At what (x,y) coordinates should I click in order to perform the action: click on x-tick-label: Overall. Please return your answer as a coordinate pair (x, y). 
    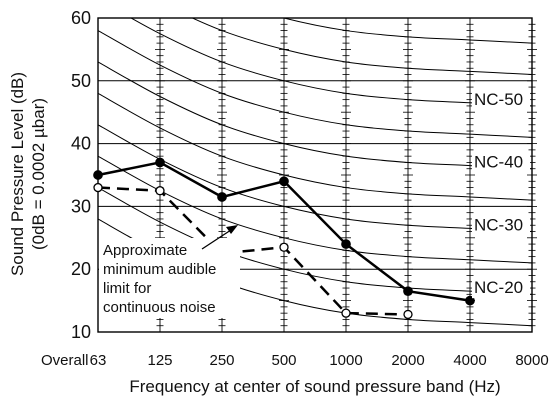
    Looking at the image, I should click on (65, 360).